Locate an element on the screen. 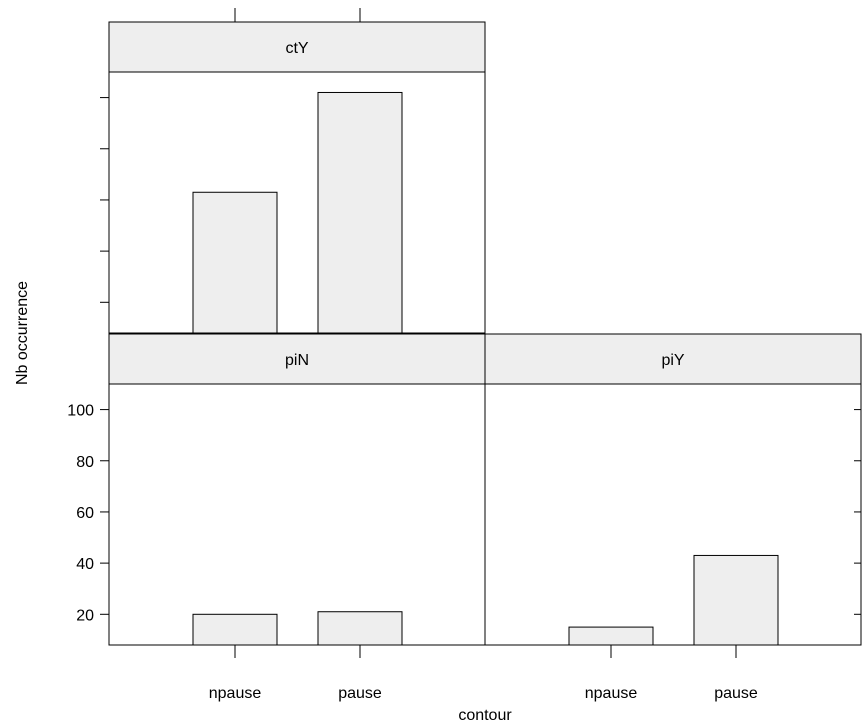 The width and height of the screenshot is (863, 724). bar-piY-pause is located at coordinates (736, 600).